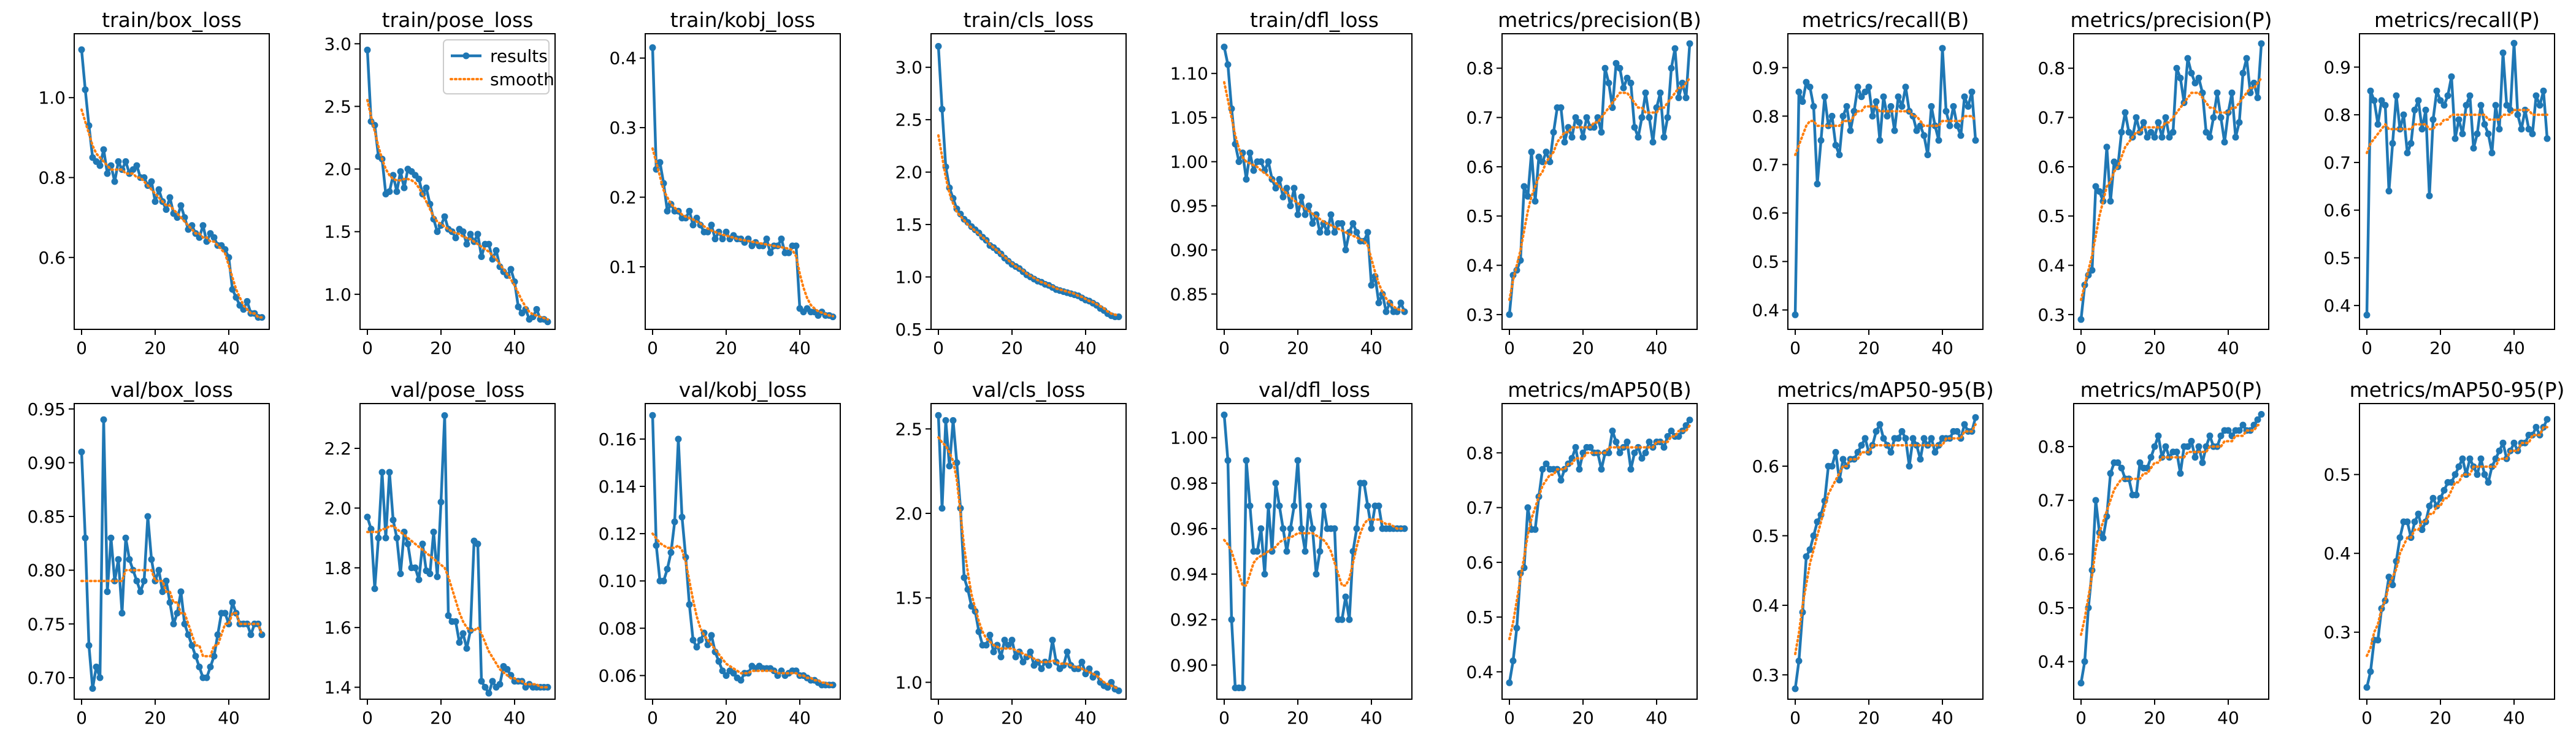 This screenshot has height=736, width=2576. What do you see at coordinates (1479, 508) in the screenshot?
I see `y-tick-label: 0.7` at bounding box center [1479, 508].